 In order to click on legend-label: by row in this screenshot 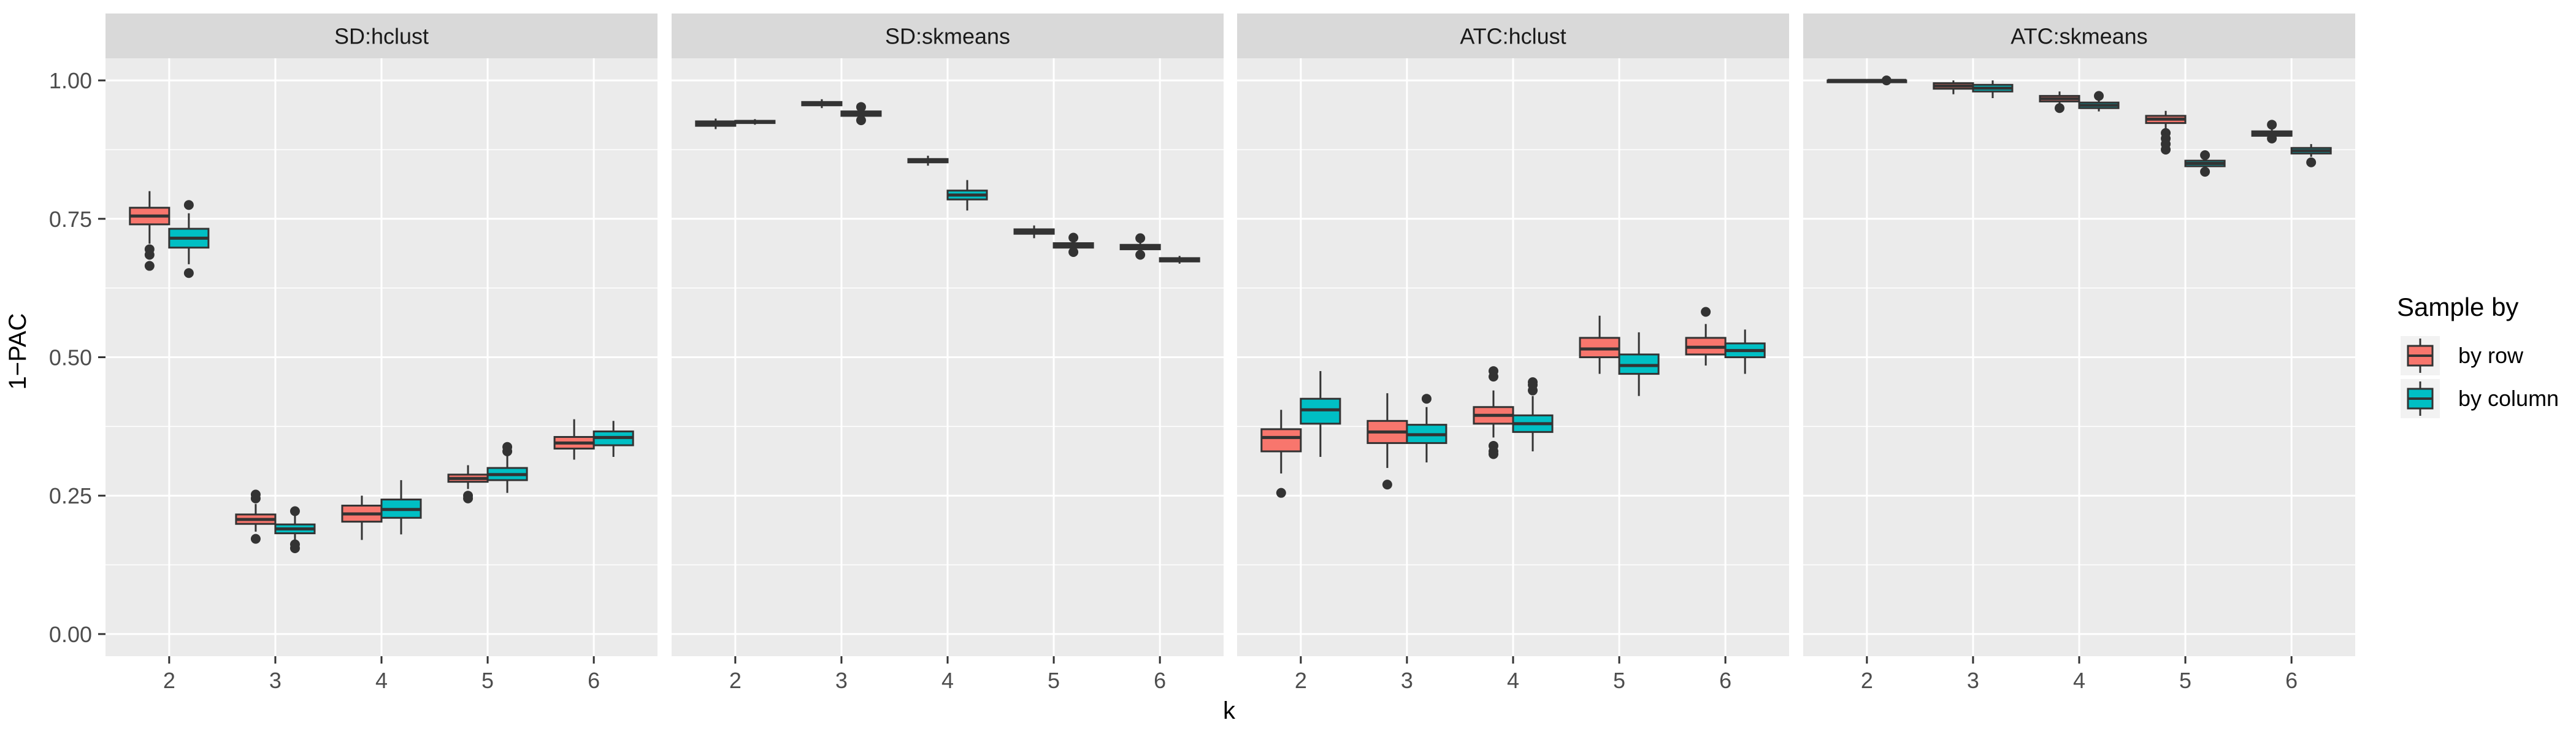, I will do `click(2491, 356)`.